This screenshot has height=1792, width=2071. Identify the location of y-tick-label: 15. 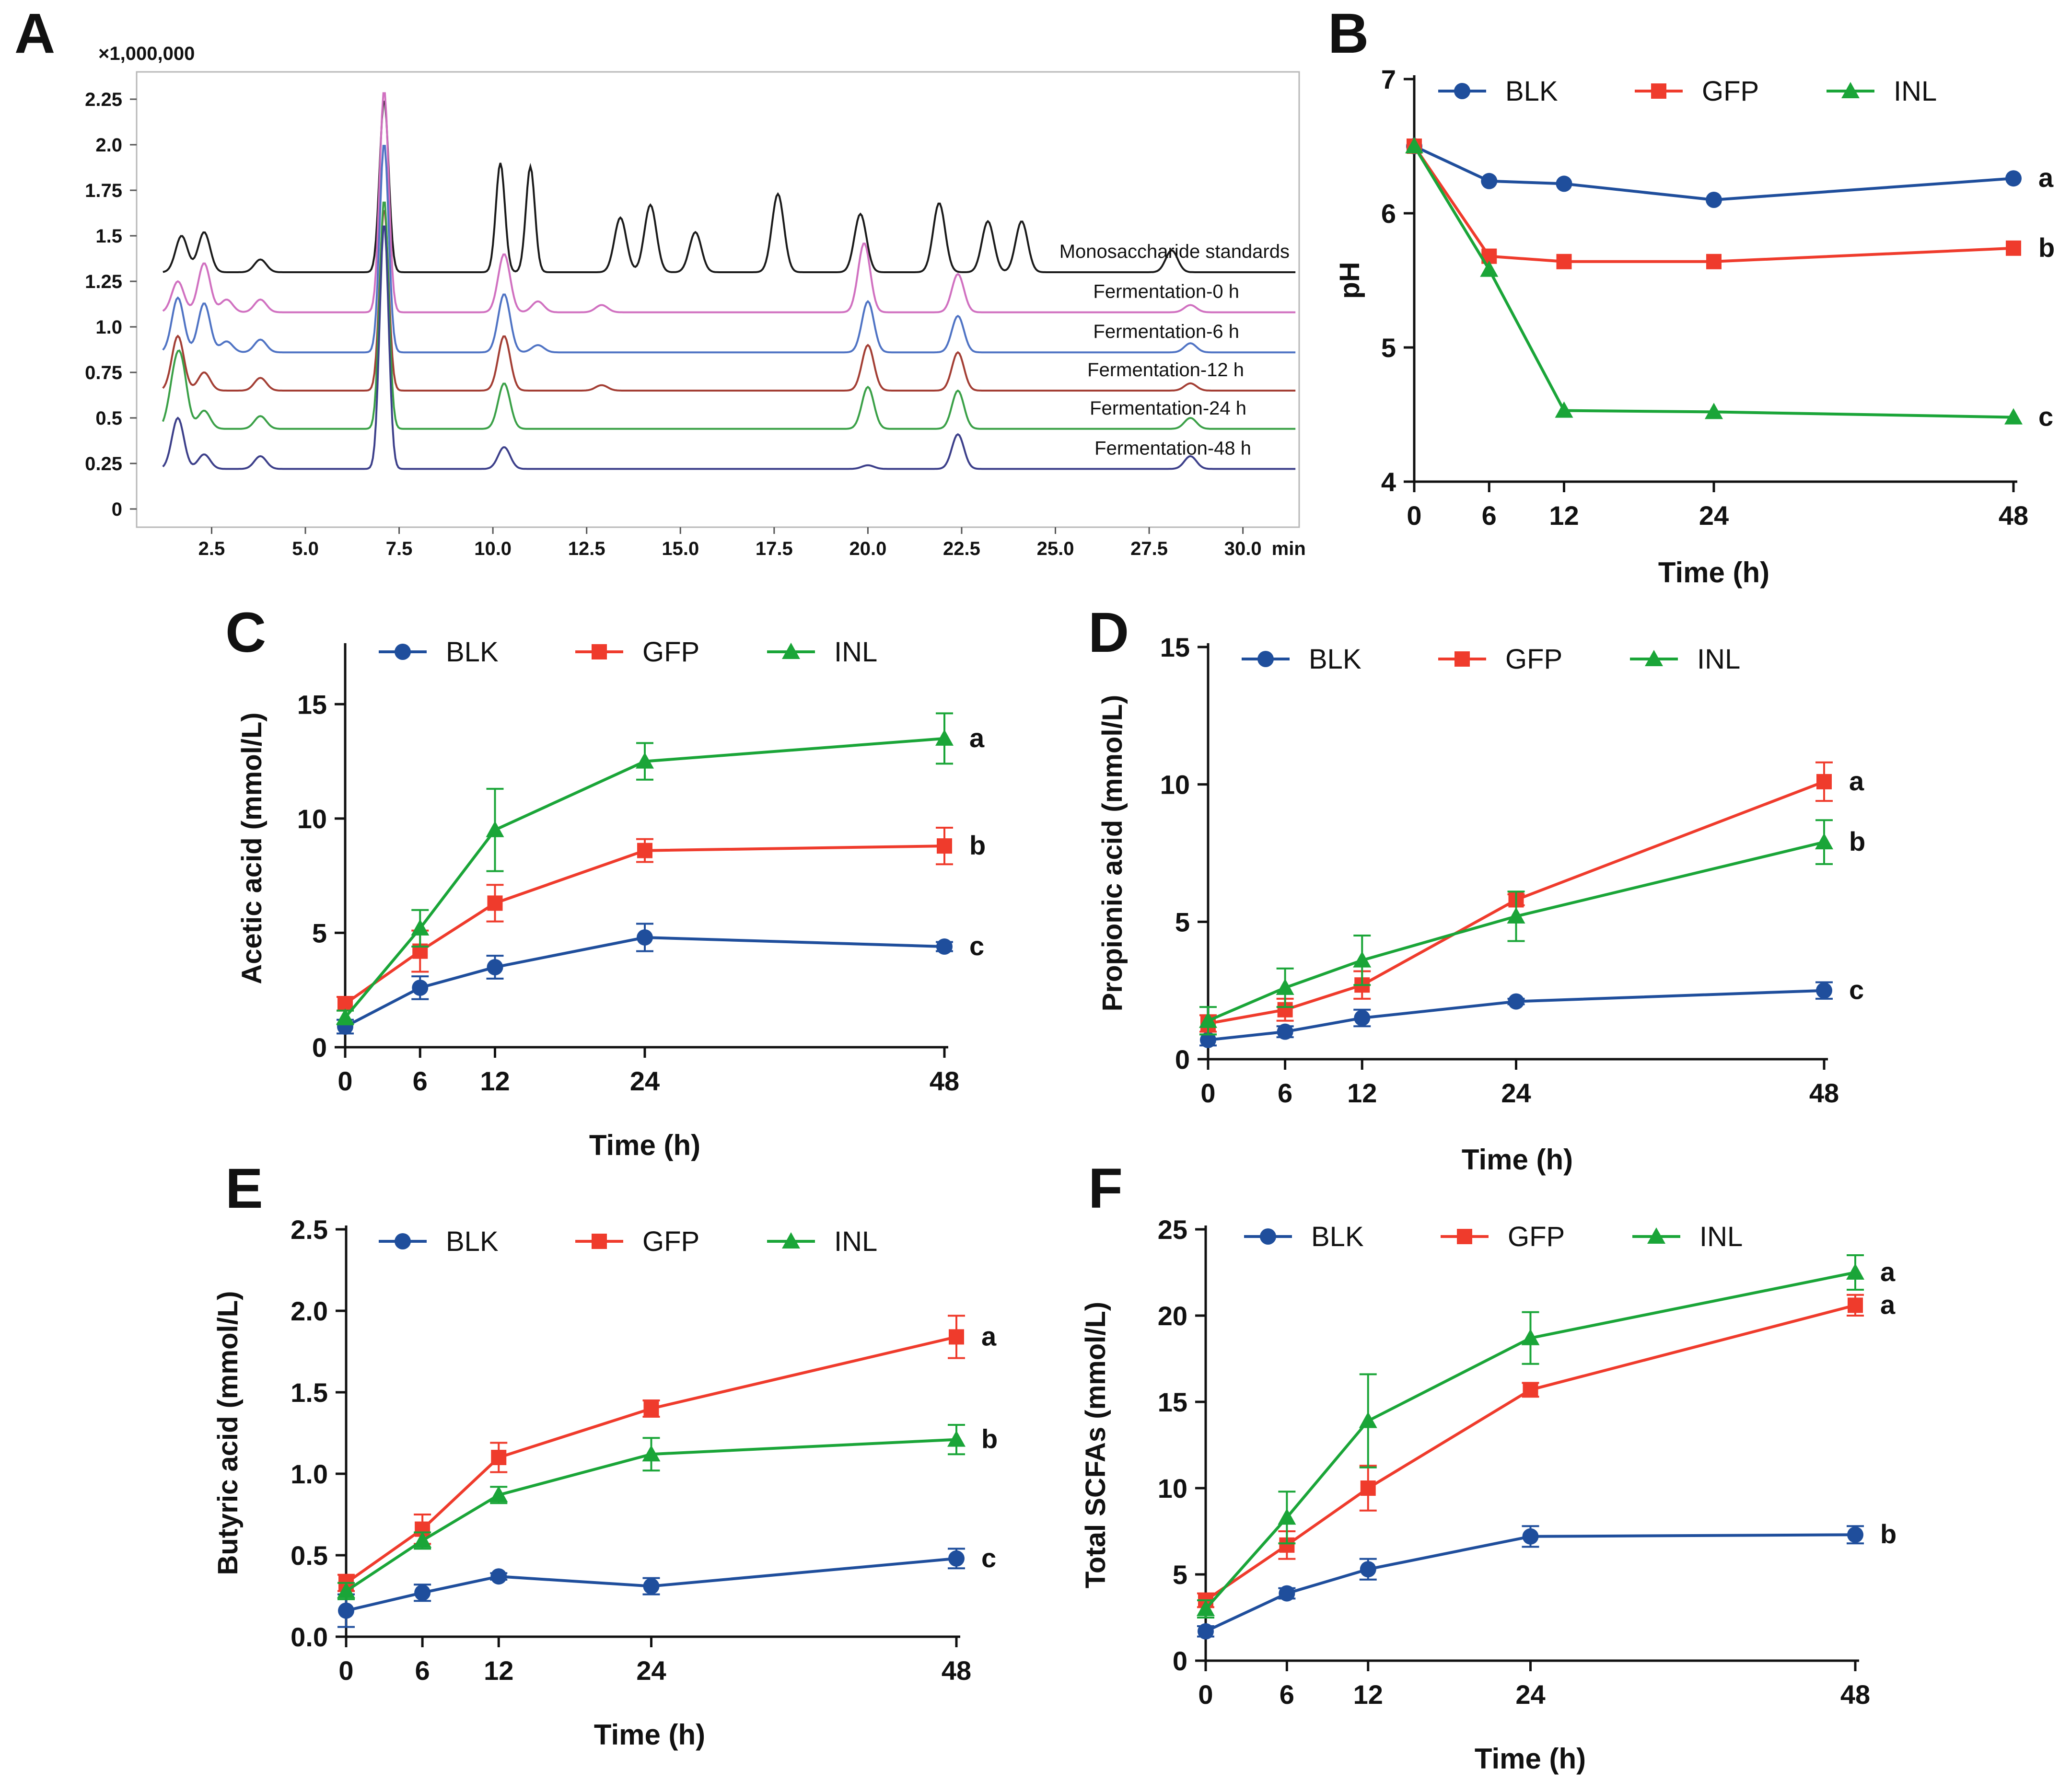
(1175, 647).